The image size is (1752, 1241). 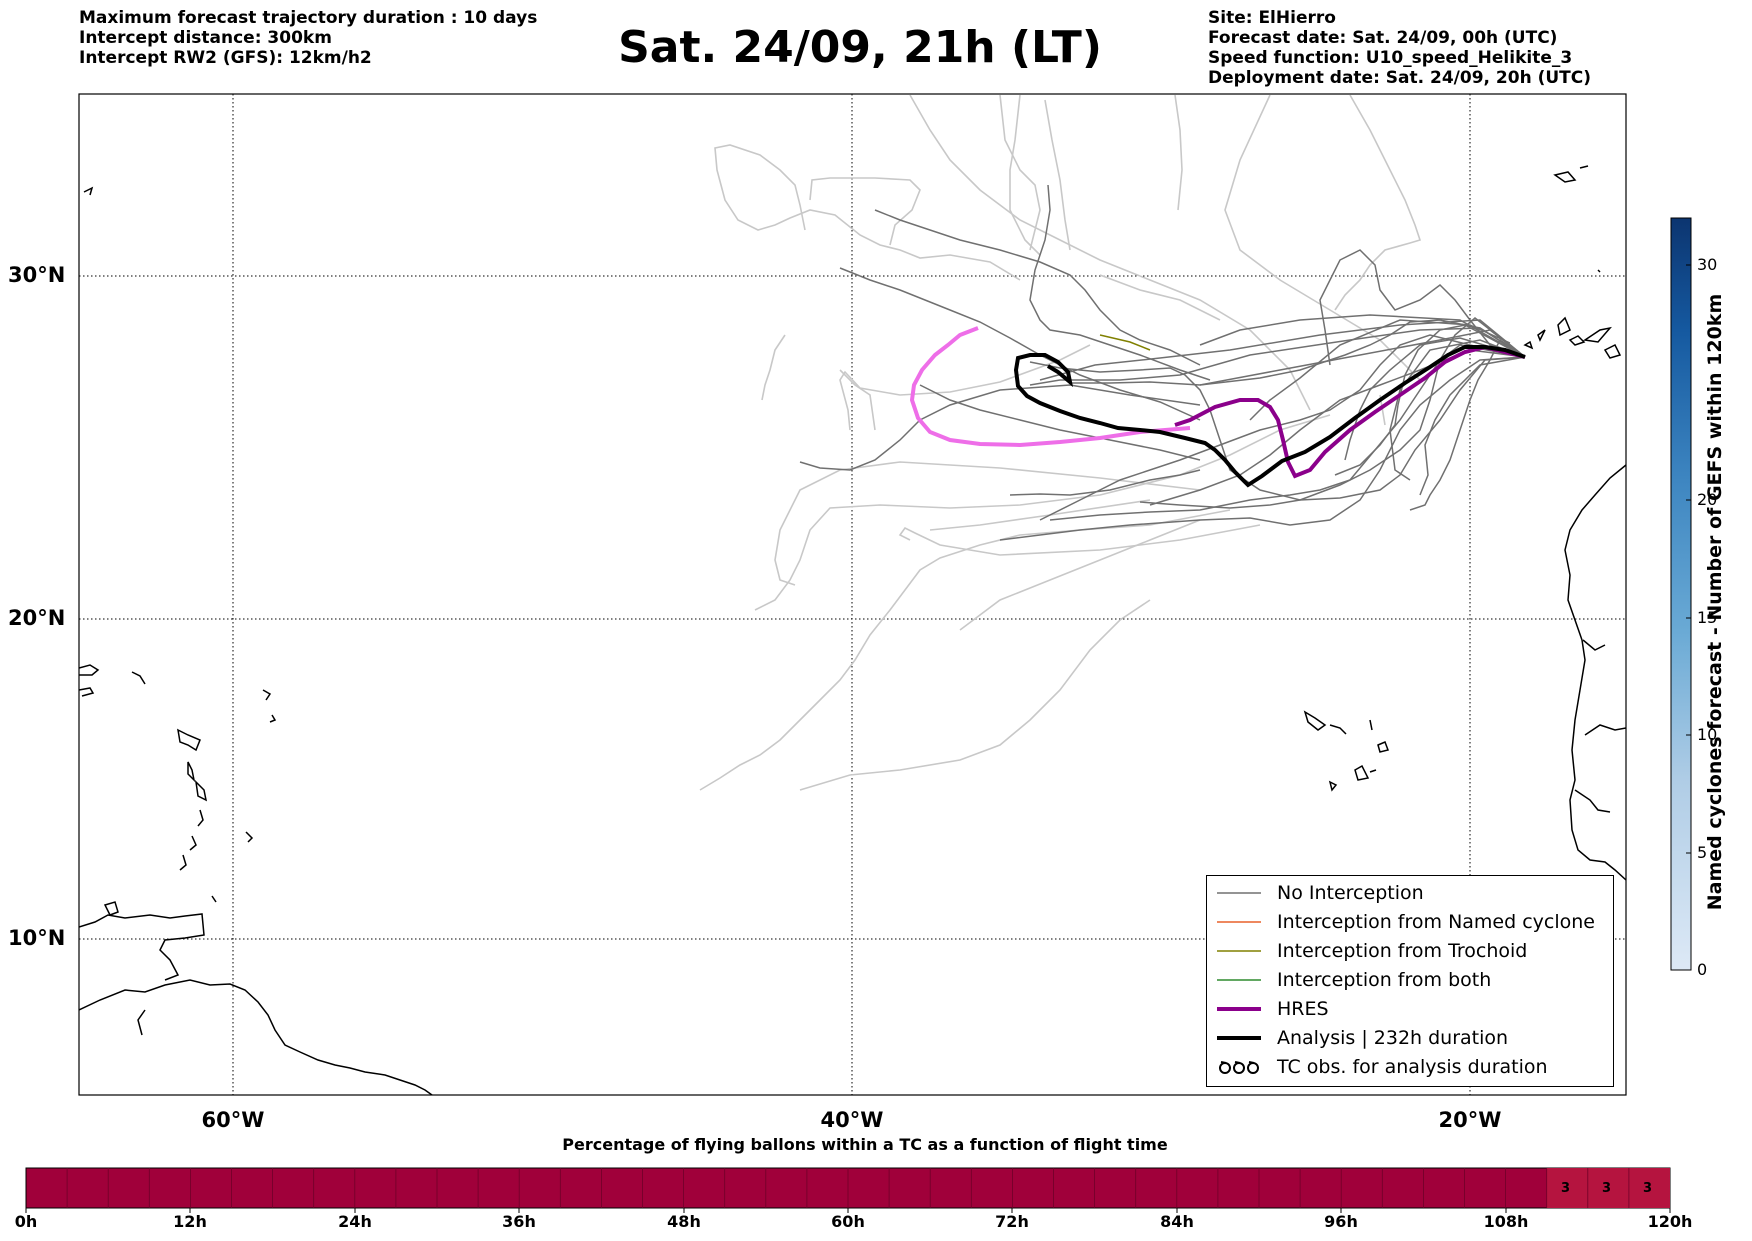 I want to click on colorbar-tick-label: 15, so click(x=1707, y=617).